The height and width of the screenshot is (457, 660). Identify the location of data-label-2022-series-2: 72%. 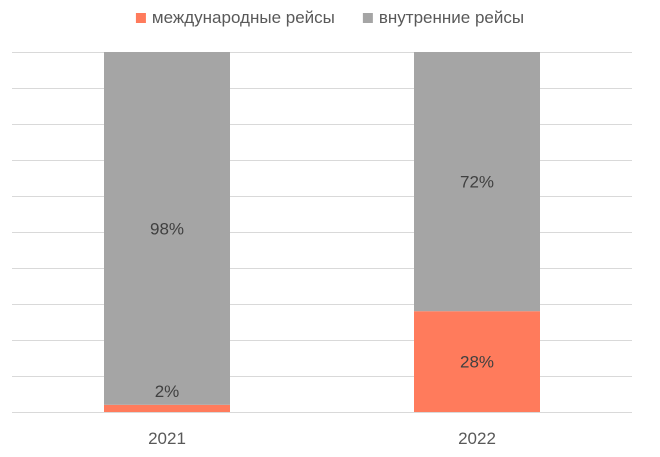
(477, 182).